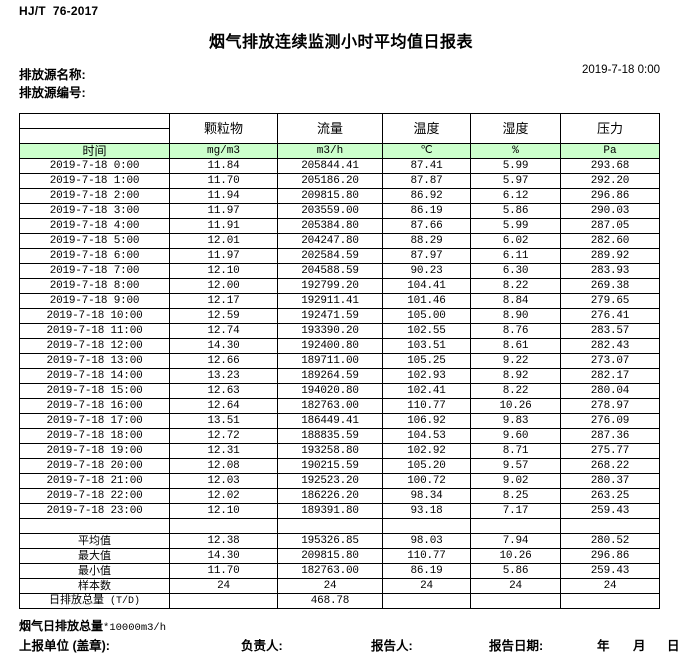 This screenshot has width=682, height=656. What do you see at coordinates (330, 301) in the screenshot?
I see `cell-value: 192911.41` at bounding box center [330, 301].